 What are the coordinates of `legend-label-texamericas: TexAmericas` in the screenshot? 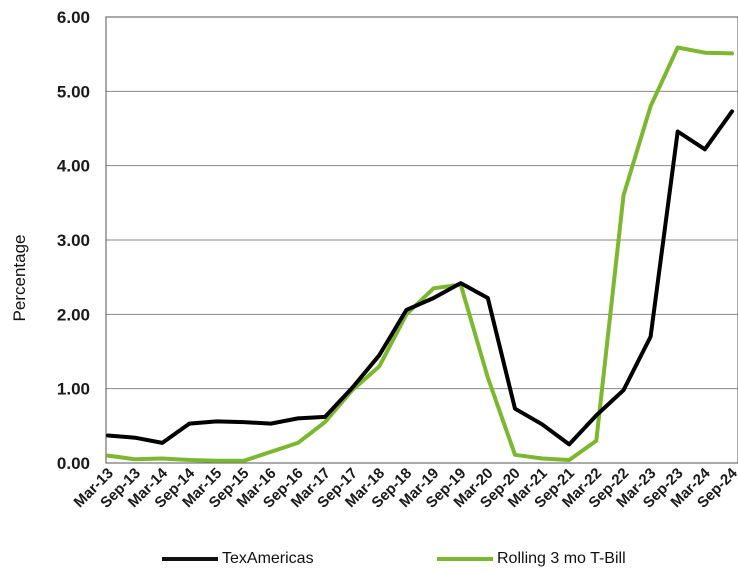 It's located at (268, 558).